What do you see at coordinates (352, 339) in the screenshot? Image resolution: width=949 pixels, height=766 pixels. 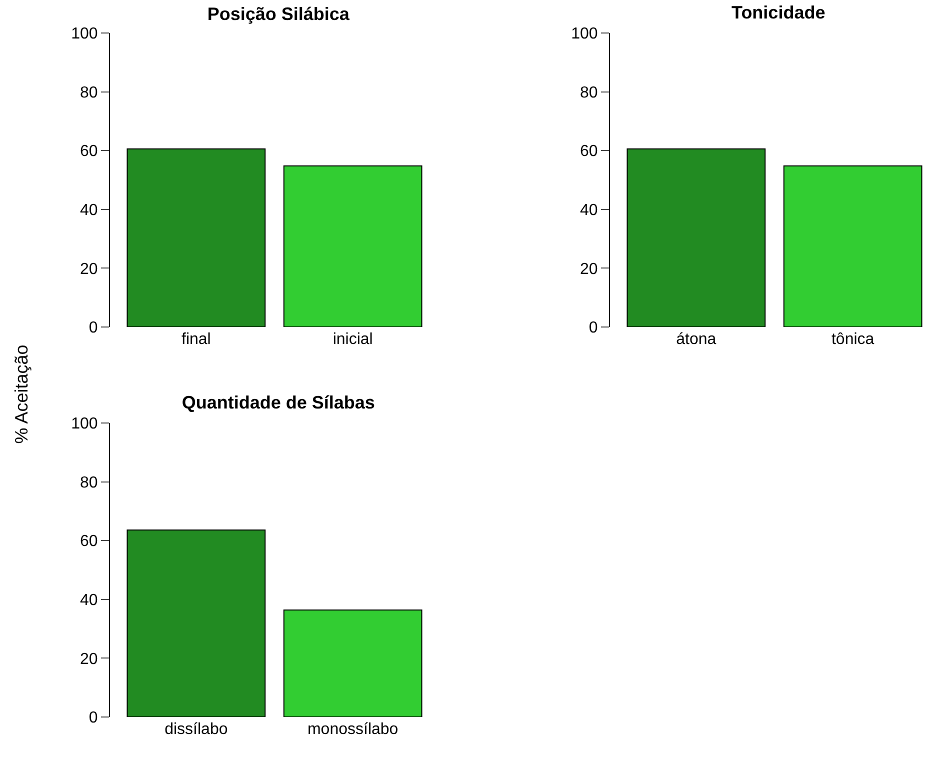 I see `x-tick-label: inicial` at bounding box center [352, 339].